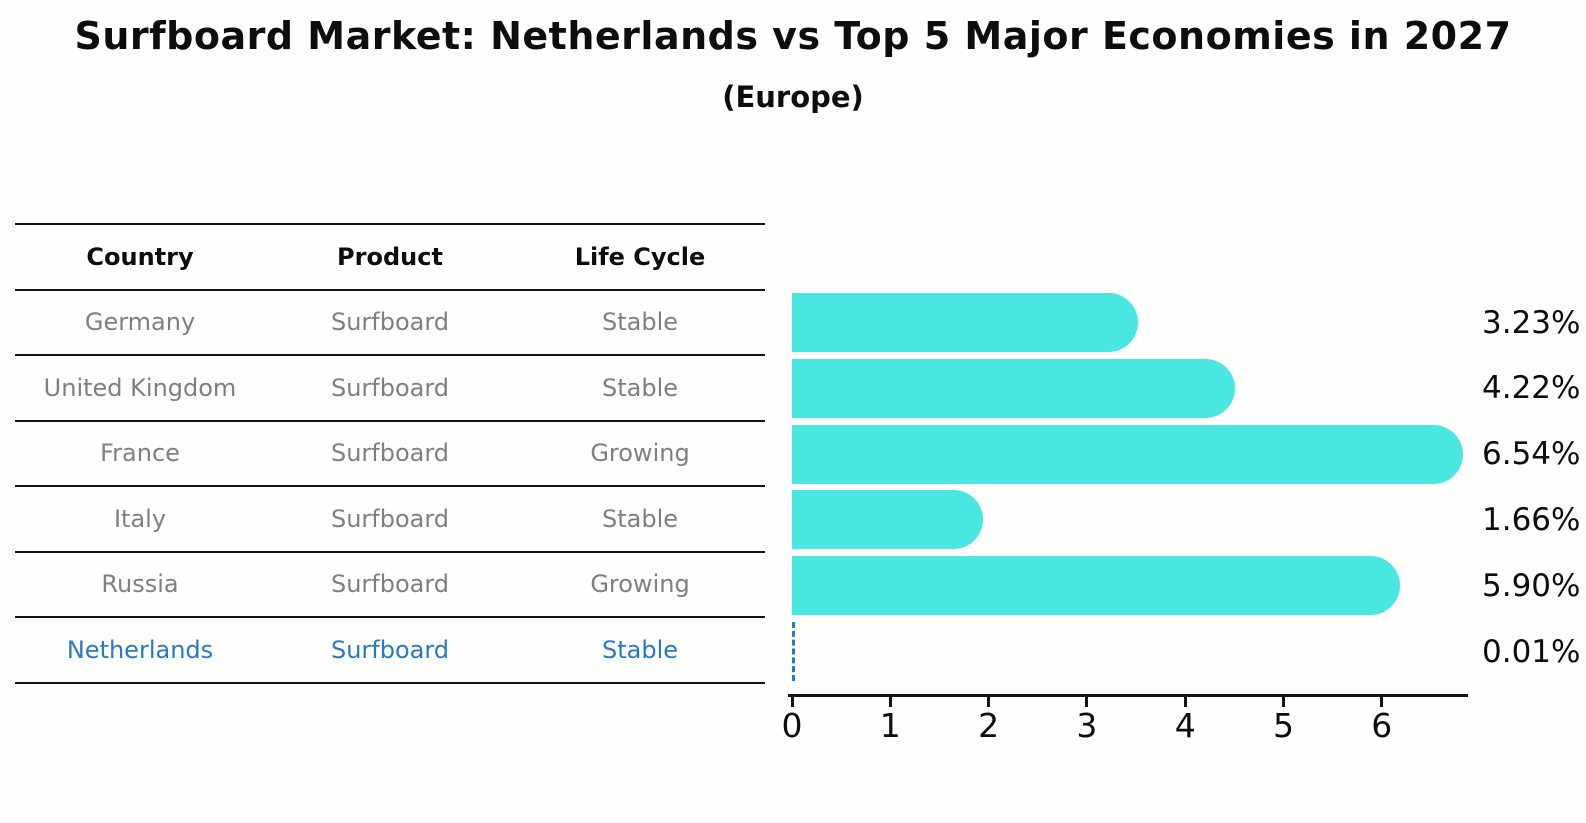 This screenshot has width=1586, height=823. What do you see at coordinates (1096, 586) in the screenshot?
I see `bar-russia` at bounding box center [1096, 586].